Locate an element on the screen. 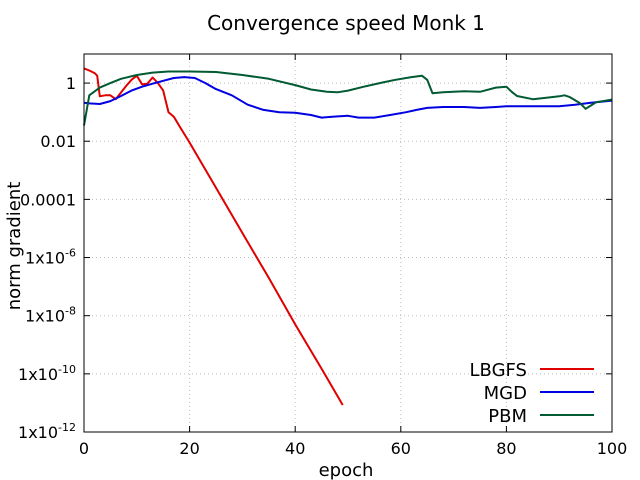 This screenshot has width=640, height=480. series-line-pbm is located at coordinates (348, 98).